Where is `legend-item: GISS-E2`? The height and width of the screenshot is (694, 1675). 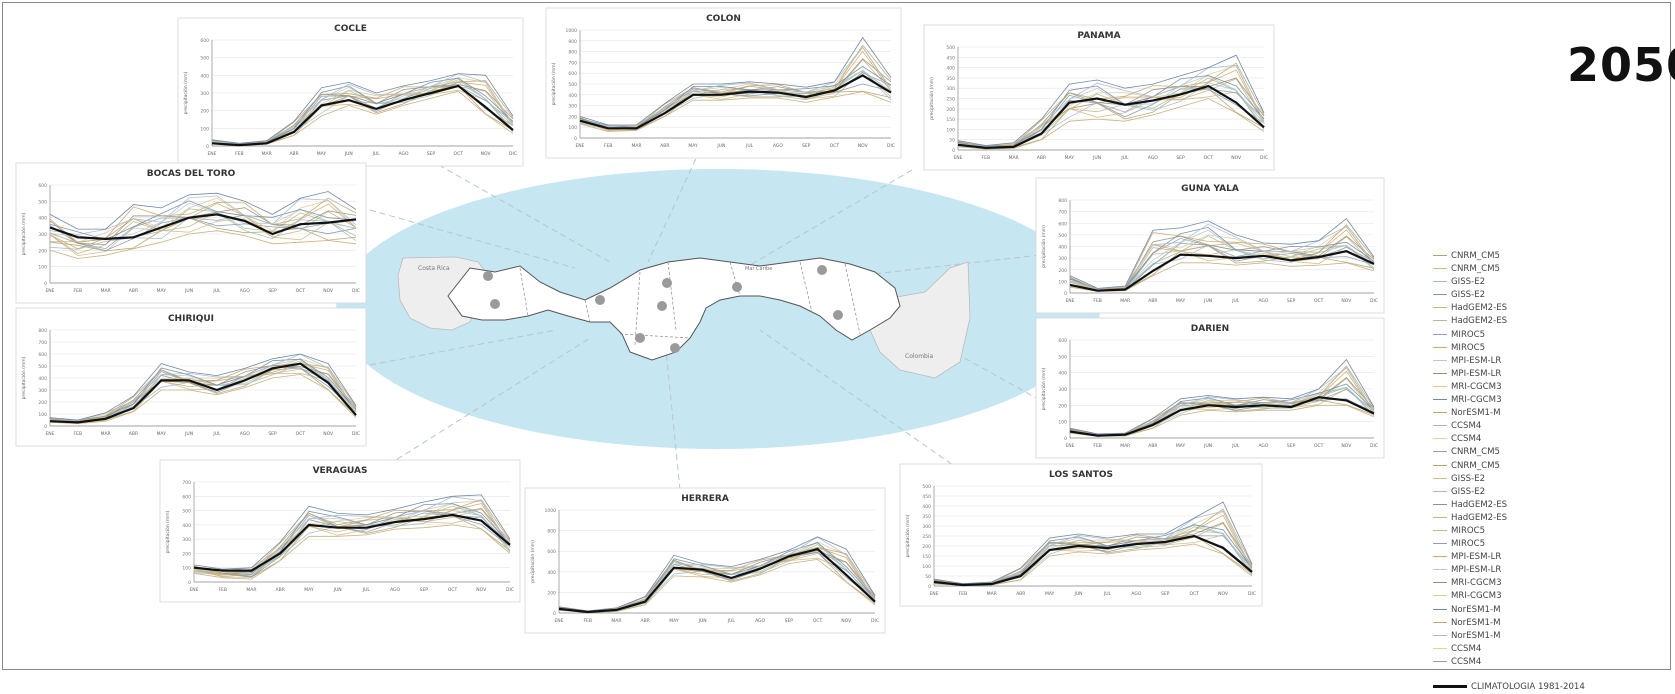
legend-item: GISS-E2 is located at coordinates (1548, 282).